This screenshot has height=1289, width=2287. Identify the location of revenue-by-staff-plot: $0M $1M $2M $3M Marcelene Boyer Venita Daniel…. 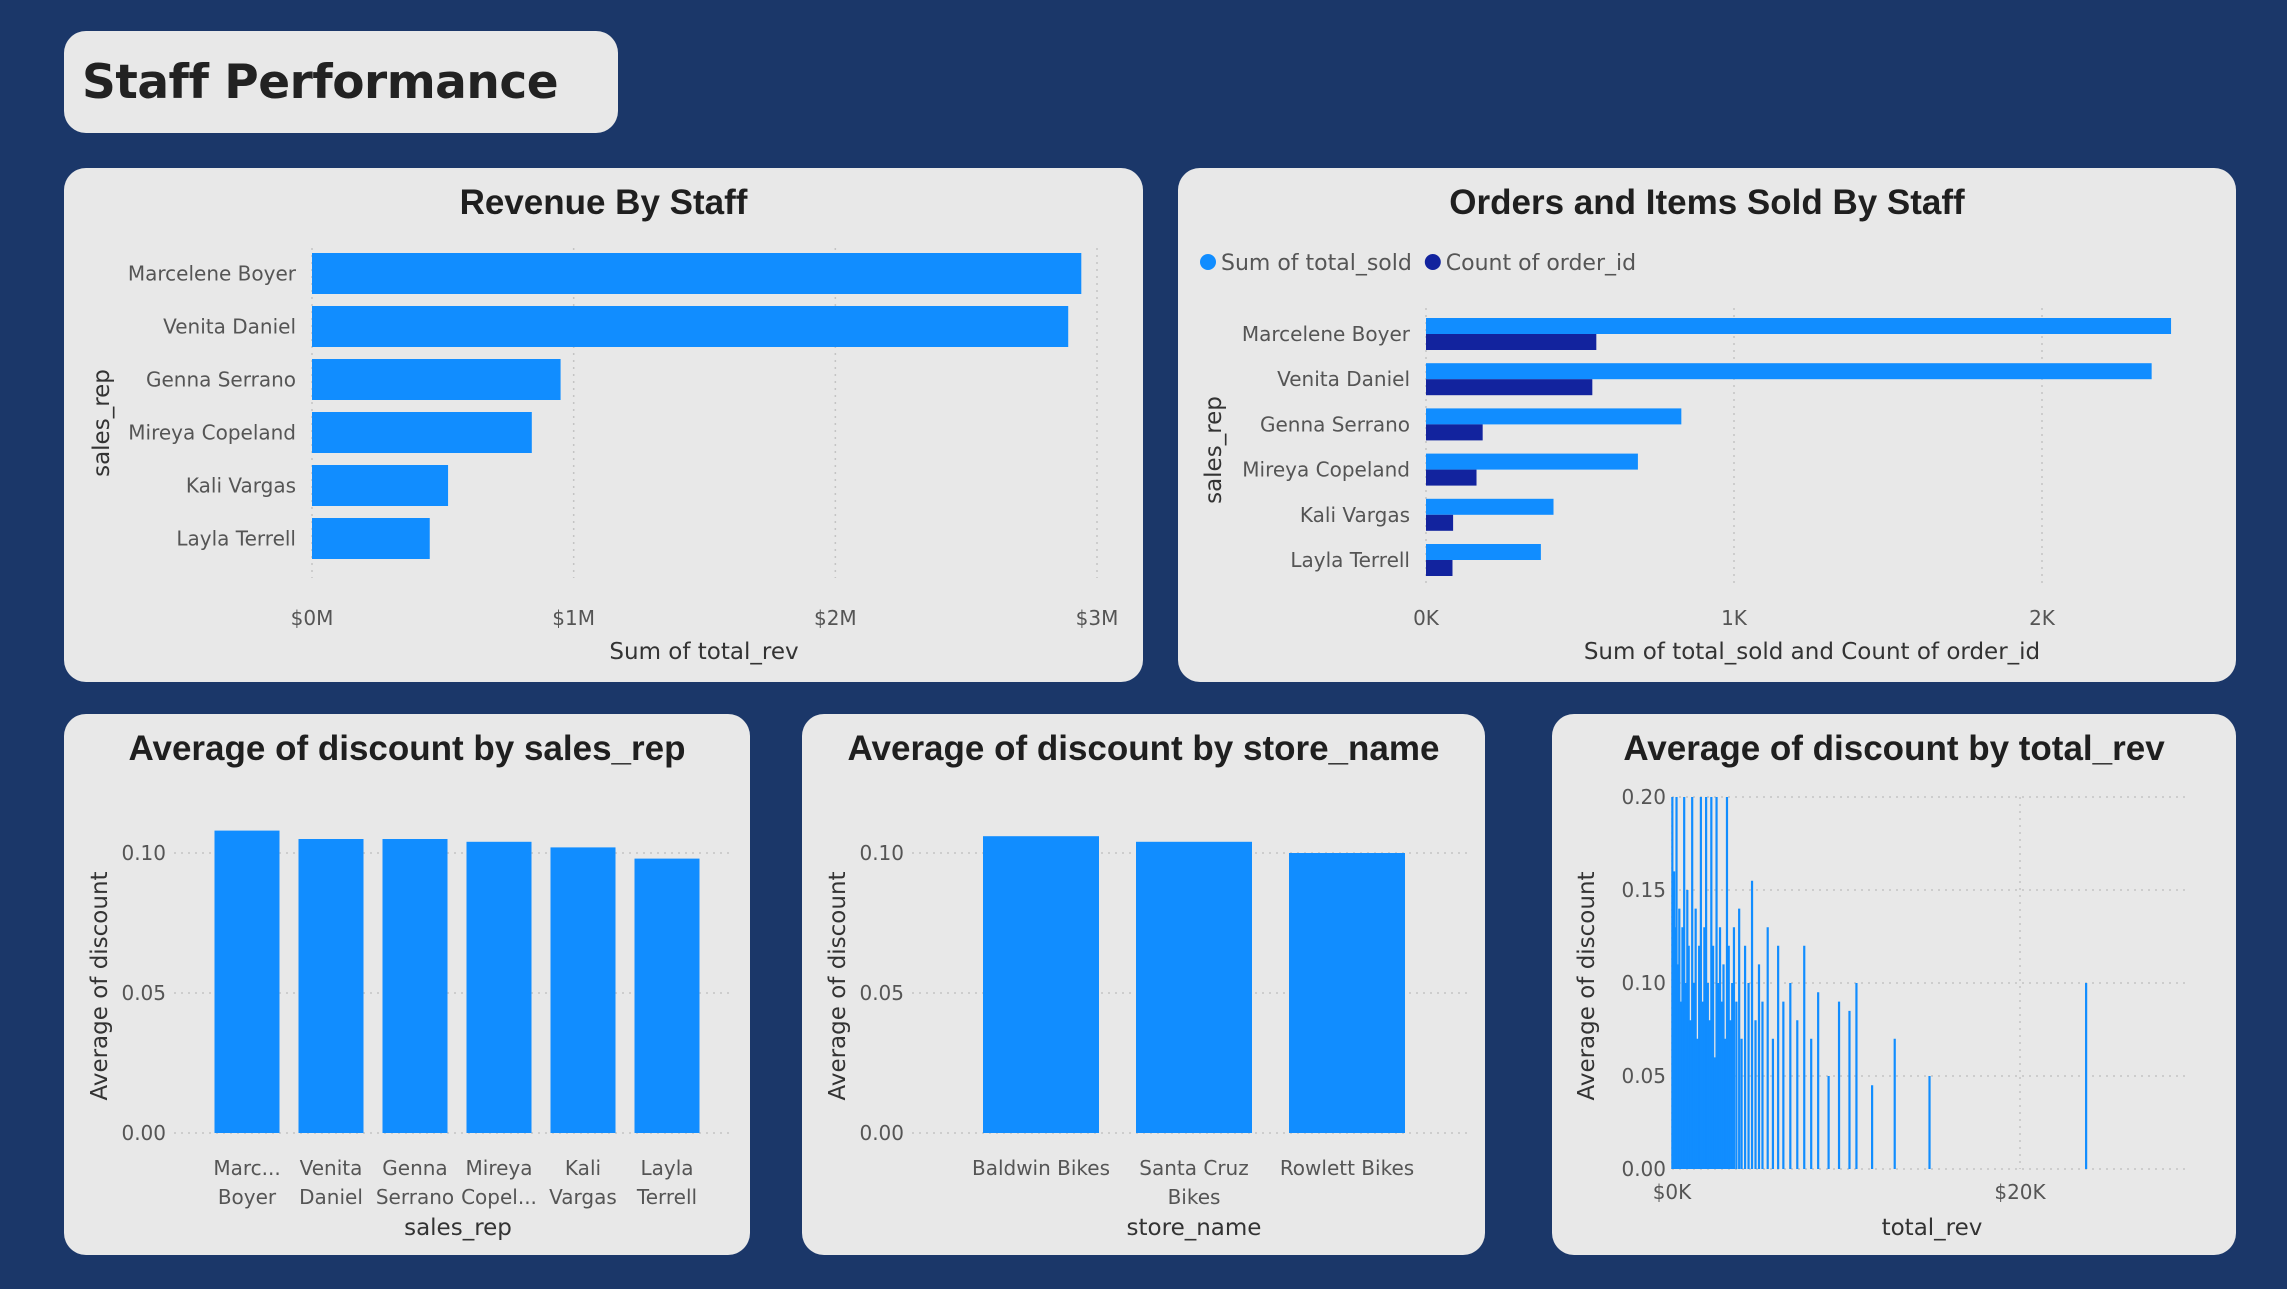
(604, 456).